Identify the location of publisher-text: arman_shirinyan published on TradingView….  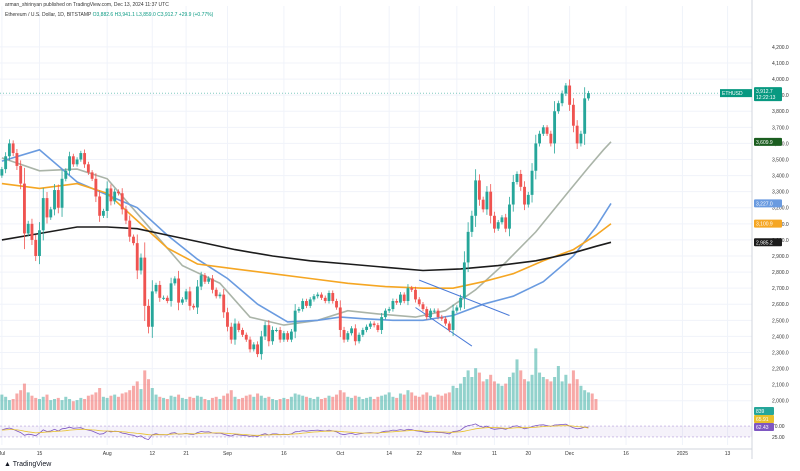
(87, 5).